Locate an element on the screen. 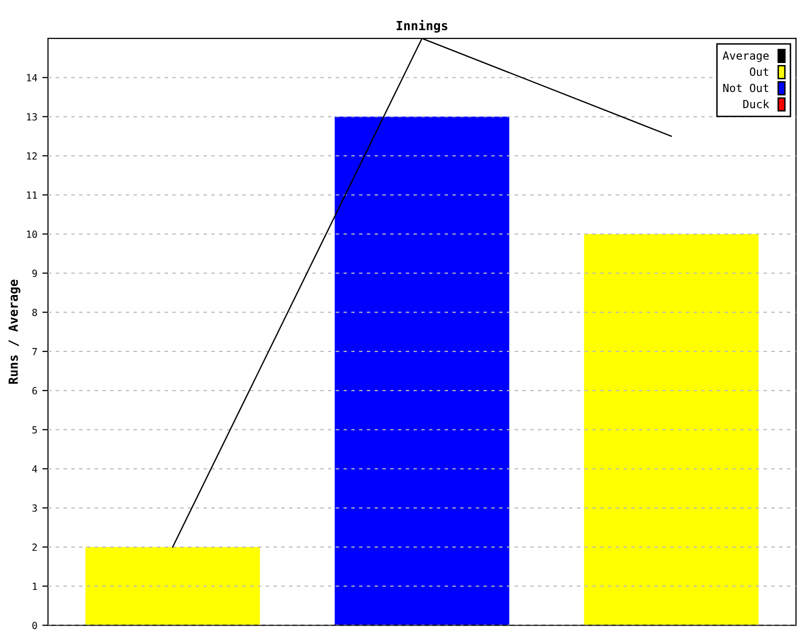 This screenshot has width=800, height=640. y-tick-label: 9 is located at coordinates (34, 274).